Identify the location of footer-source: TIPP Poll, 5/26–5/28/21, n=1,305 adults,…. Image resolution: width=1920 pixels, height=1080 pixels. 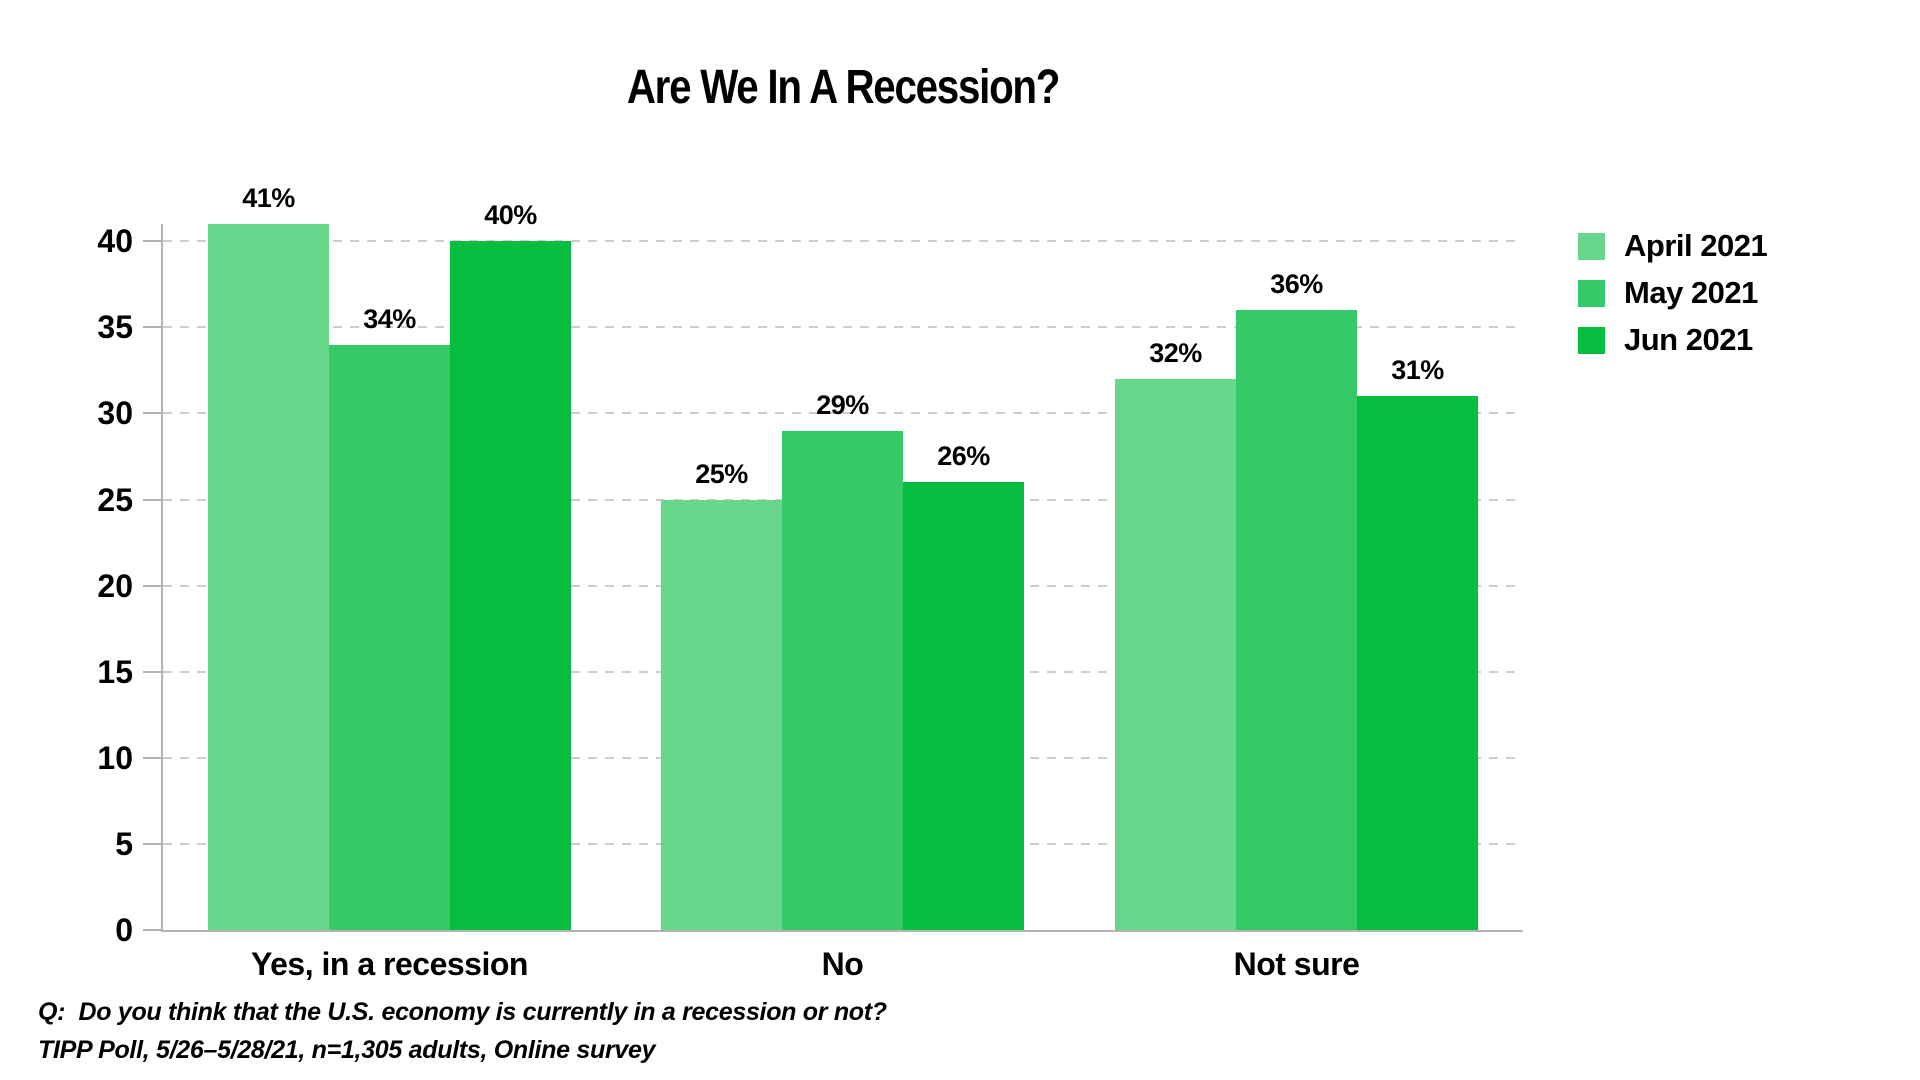
(347, 1050).